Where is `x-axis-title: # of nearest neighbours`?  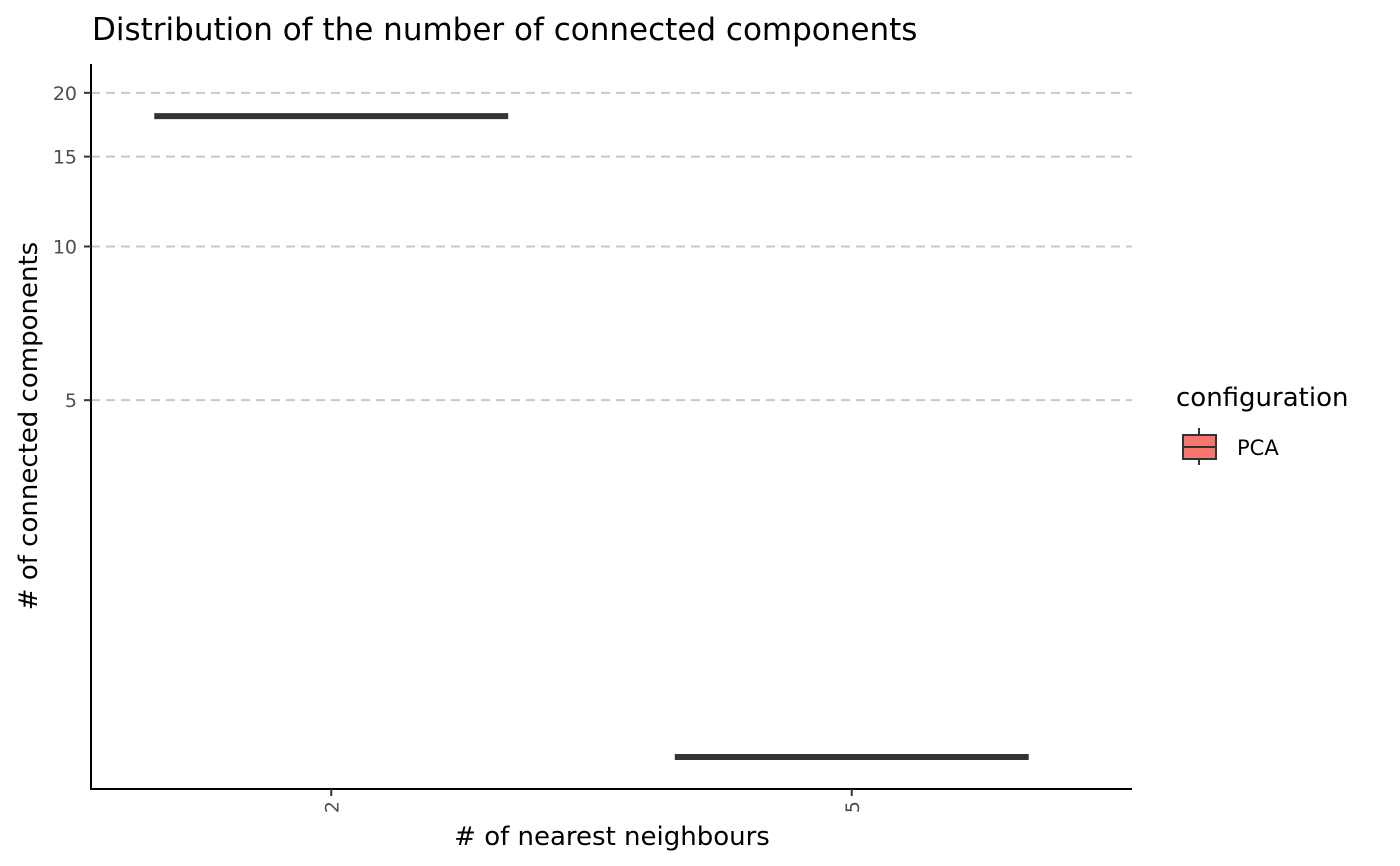
x-axis-title: # of nearest neighbours is located at coordinates (612, 837).